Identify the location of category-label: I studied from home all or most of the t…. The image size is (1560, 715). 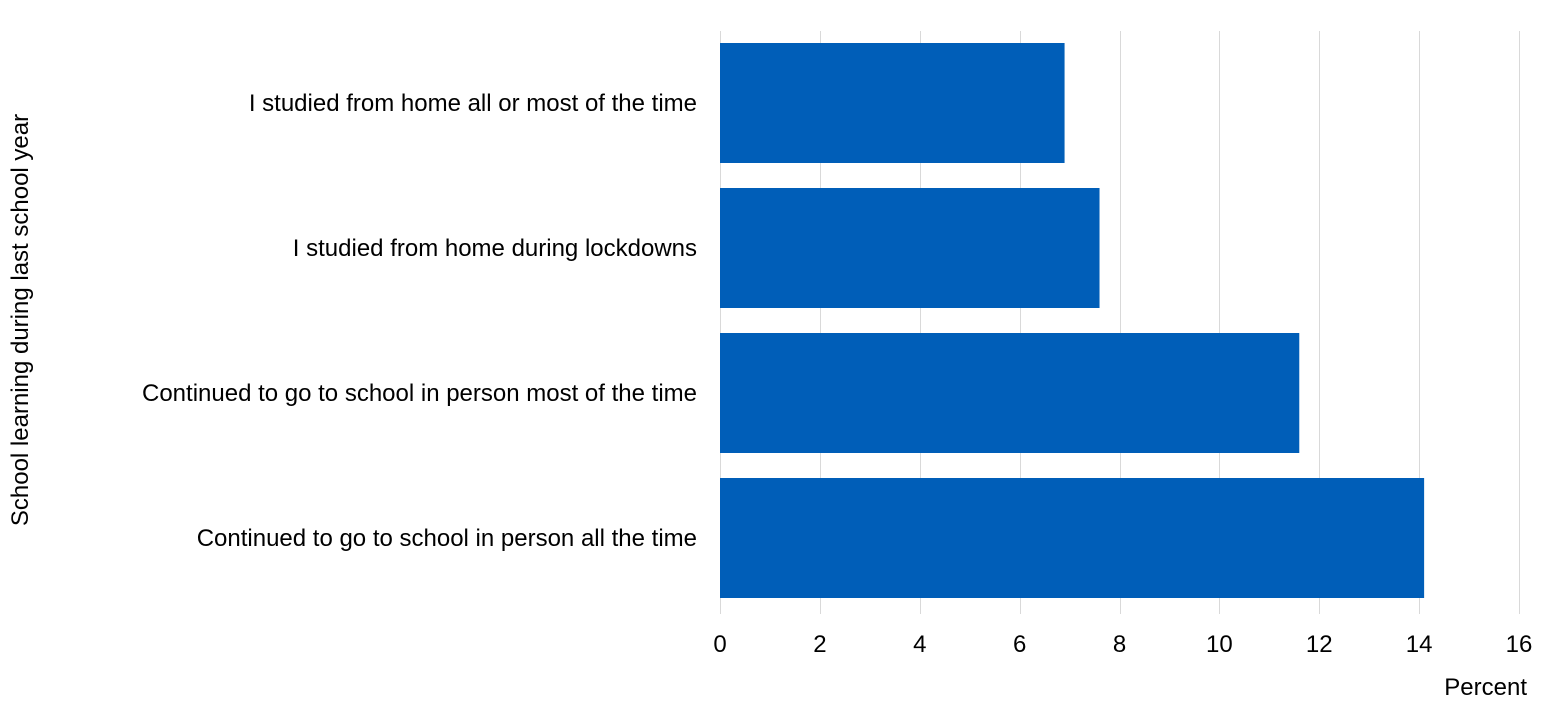
(473, 103).